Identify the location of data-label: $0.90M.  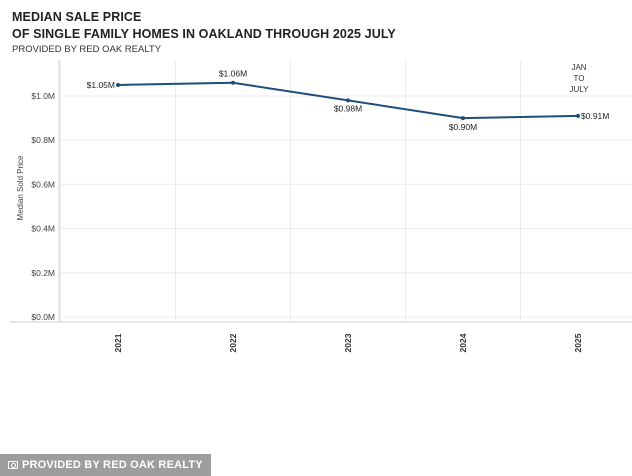
(463, 127).